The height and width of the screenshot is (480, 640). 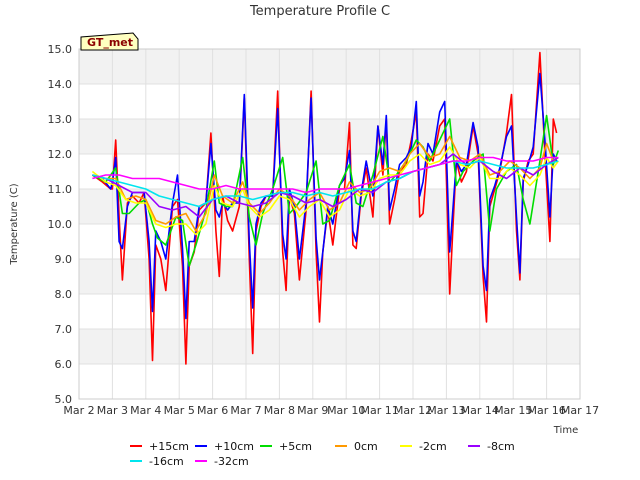 What do you see at coordinates (60, 119) in the screenshot?
I see `y-tick-label: 13.0` at bounding box center [60, 119].